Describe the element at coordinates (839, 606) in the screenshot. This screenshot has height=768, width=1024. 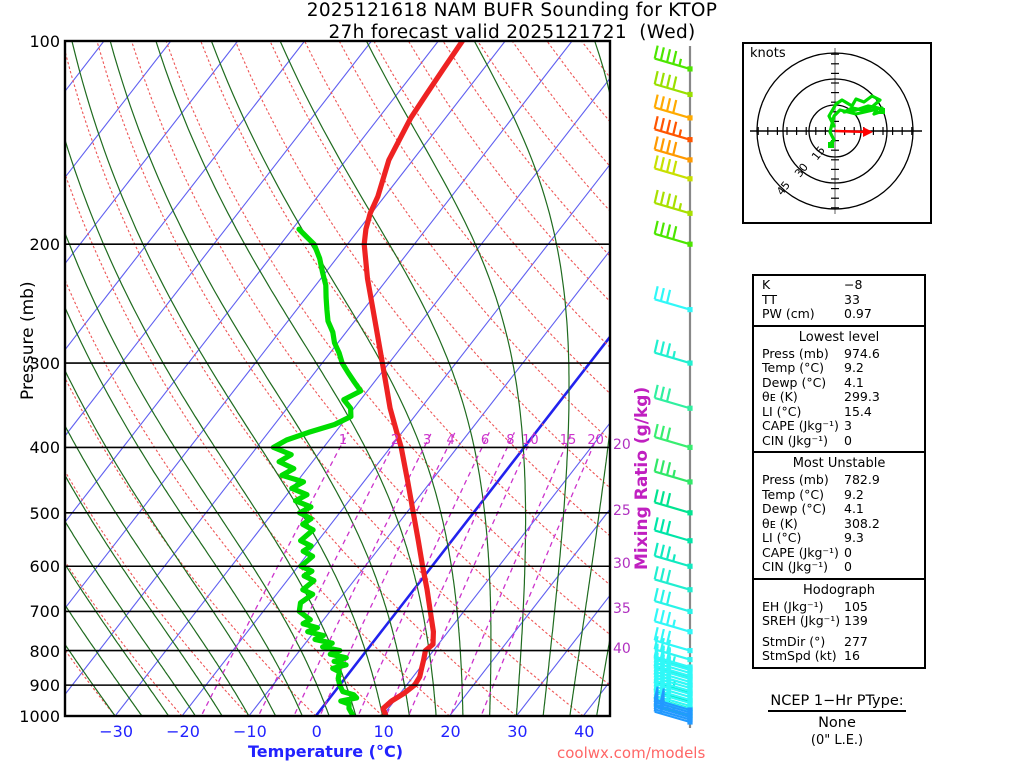
I see `hodograph-stat-row: EH (Jkg⁻¹) 105` at that location.